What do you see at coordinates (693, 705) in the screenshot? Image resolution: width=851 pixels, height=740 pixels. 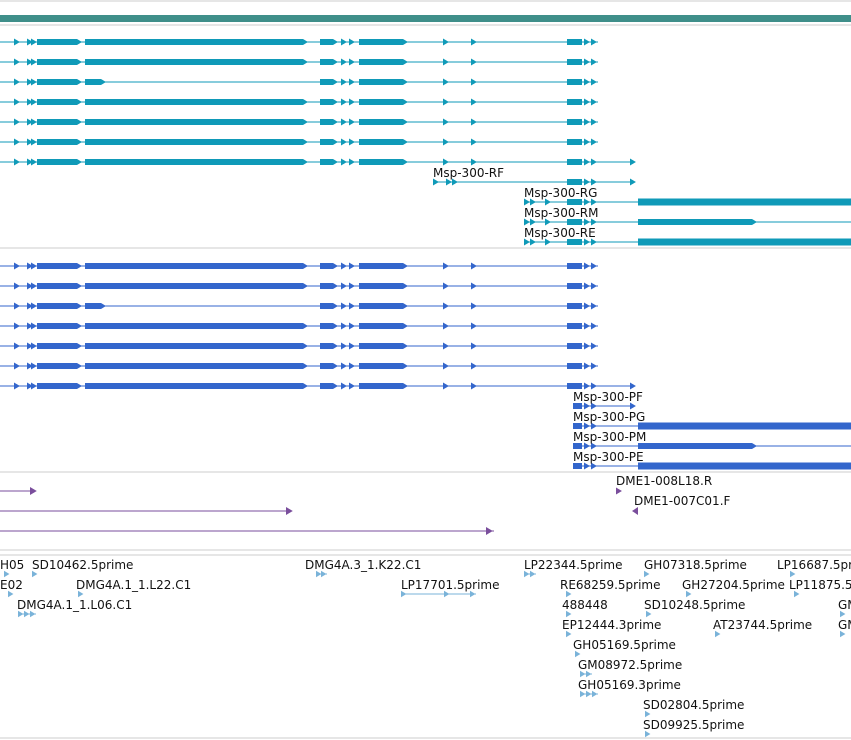 I see `feature-label: SD02804.5prime` at bounding box center [693, 705].